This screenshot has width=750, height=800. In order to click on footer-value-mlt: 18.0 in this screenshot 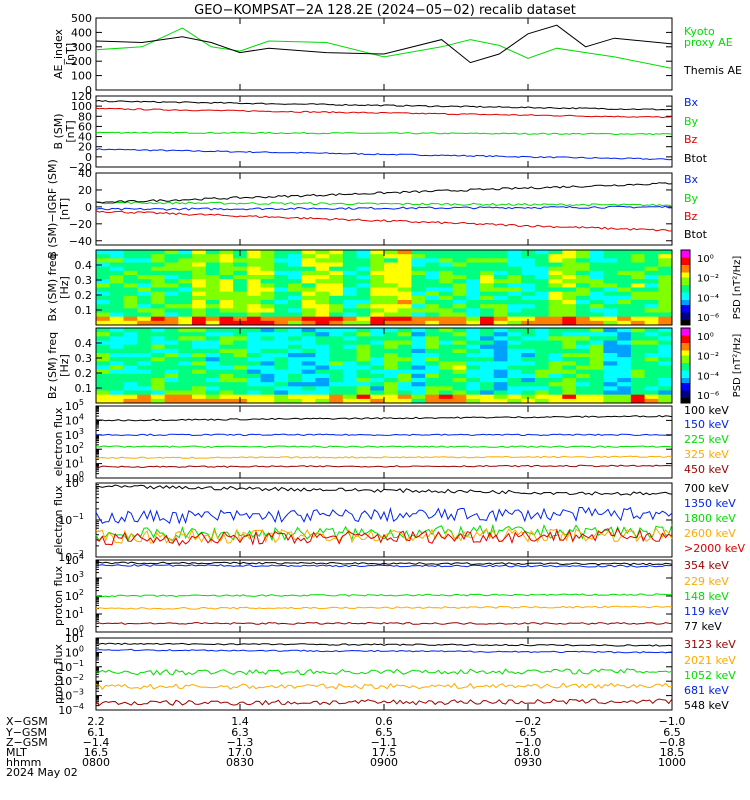, I will do `click(528, 752)`.